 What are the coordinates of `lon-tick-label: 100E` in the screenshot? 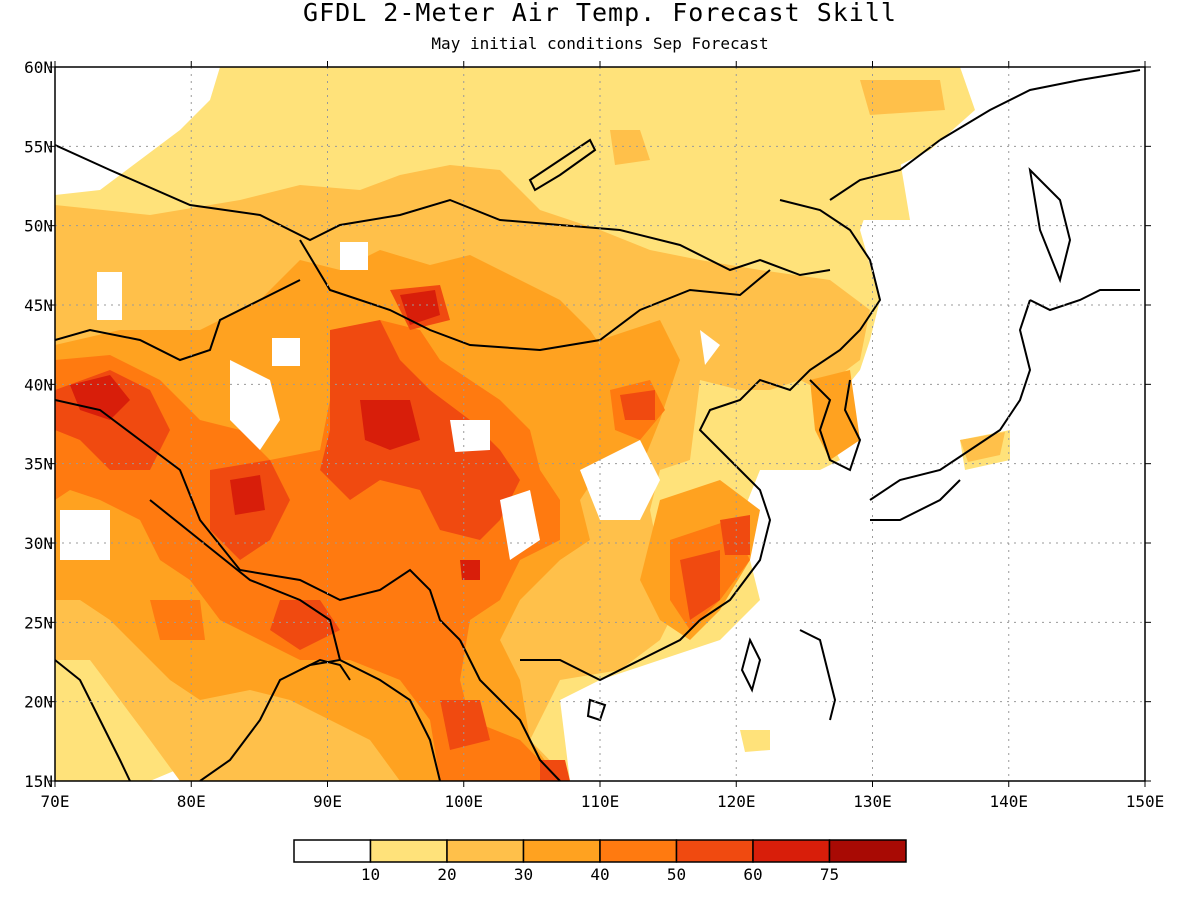 It's located at (463, 801).